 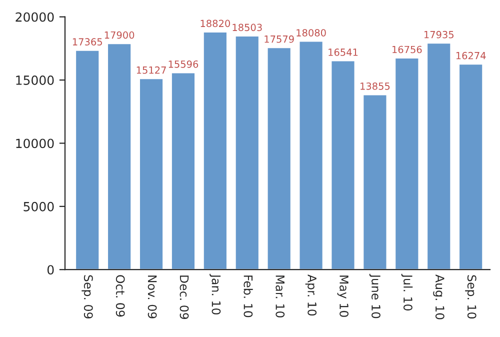 I want to click on x-tick-label: Jan. 10, so click(x=215, y=294).